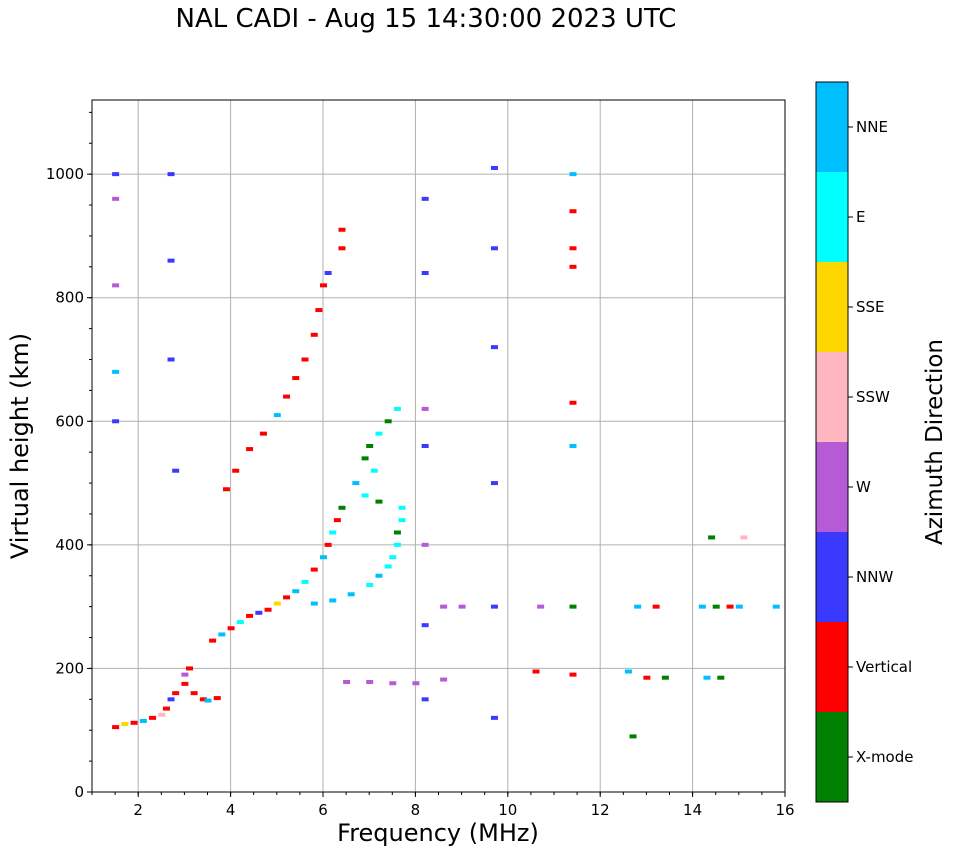  What do you see at coordinates (692, 810) in the screenshot?
I see `x-tick-label: 14` at bounding box center [692, 810].